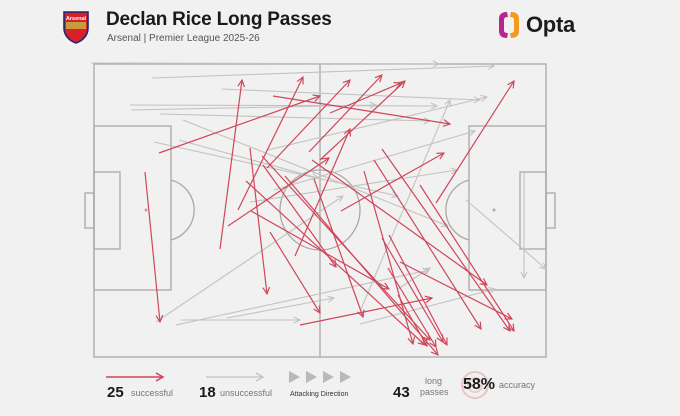  I want to click on successful-count: 25, so click(115, 392).